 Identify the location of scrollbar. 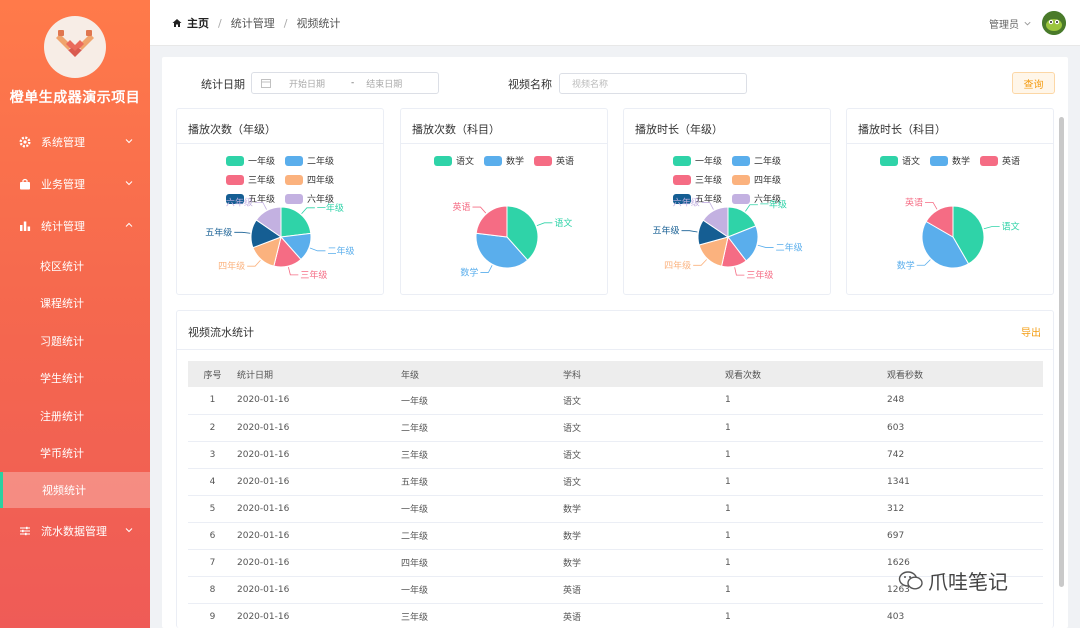
(1061, 352).